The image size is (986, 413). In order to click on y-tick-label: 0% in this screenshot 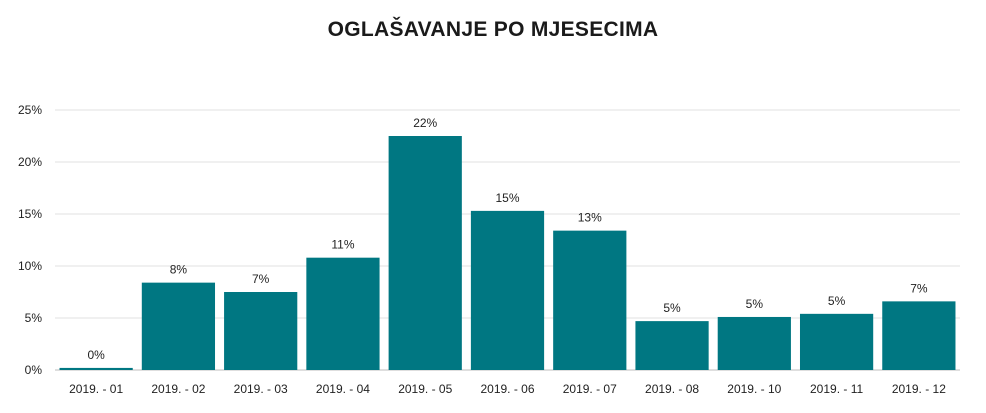, I will do `click(34, 370)`.